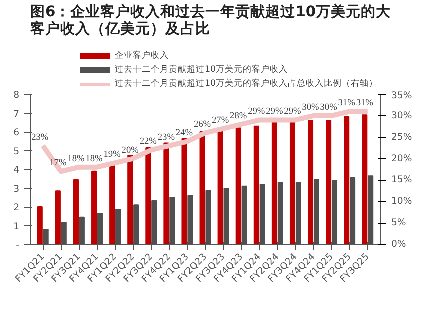 The width and height of the screenshot is (434, 322). What do you see at coordinates (149, 142) in the screenshot?
I see `data-label: 22%` at bounding box center [149, 142].